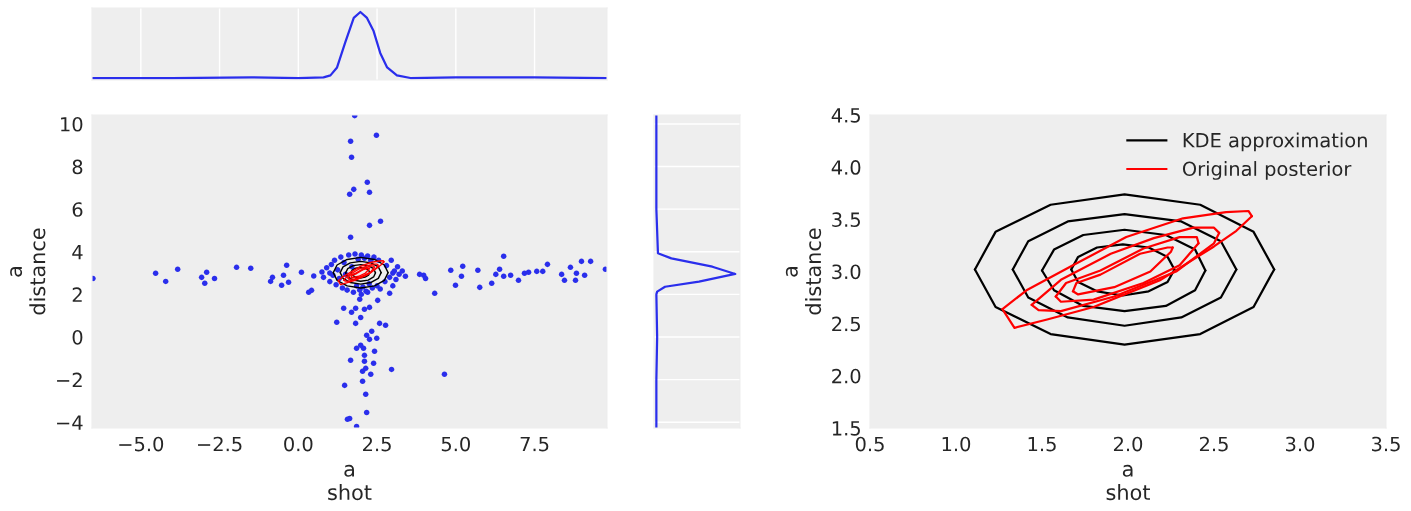  I want to click on y-tick-label: −4, so click(70, 422).